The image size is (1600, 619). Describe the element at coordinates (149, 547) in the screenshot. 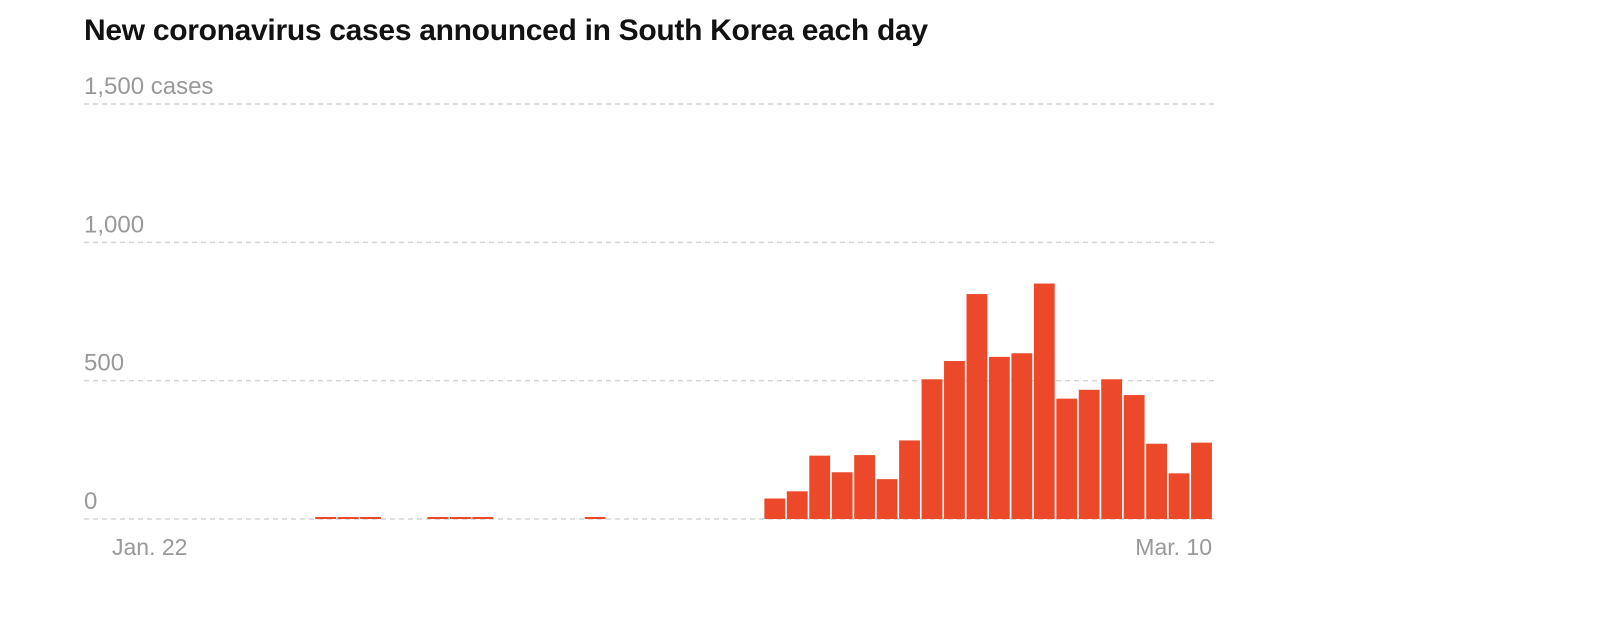

I see `x-tick-label-first: Jan. 22` at that location.